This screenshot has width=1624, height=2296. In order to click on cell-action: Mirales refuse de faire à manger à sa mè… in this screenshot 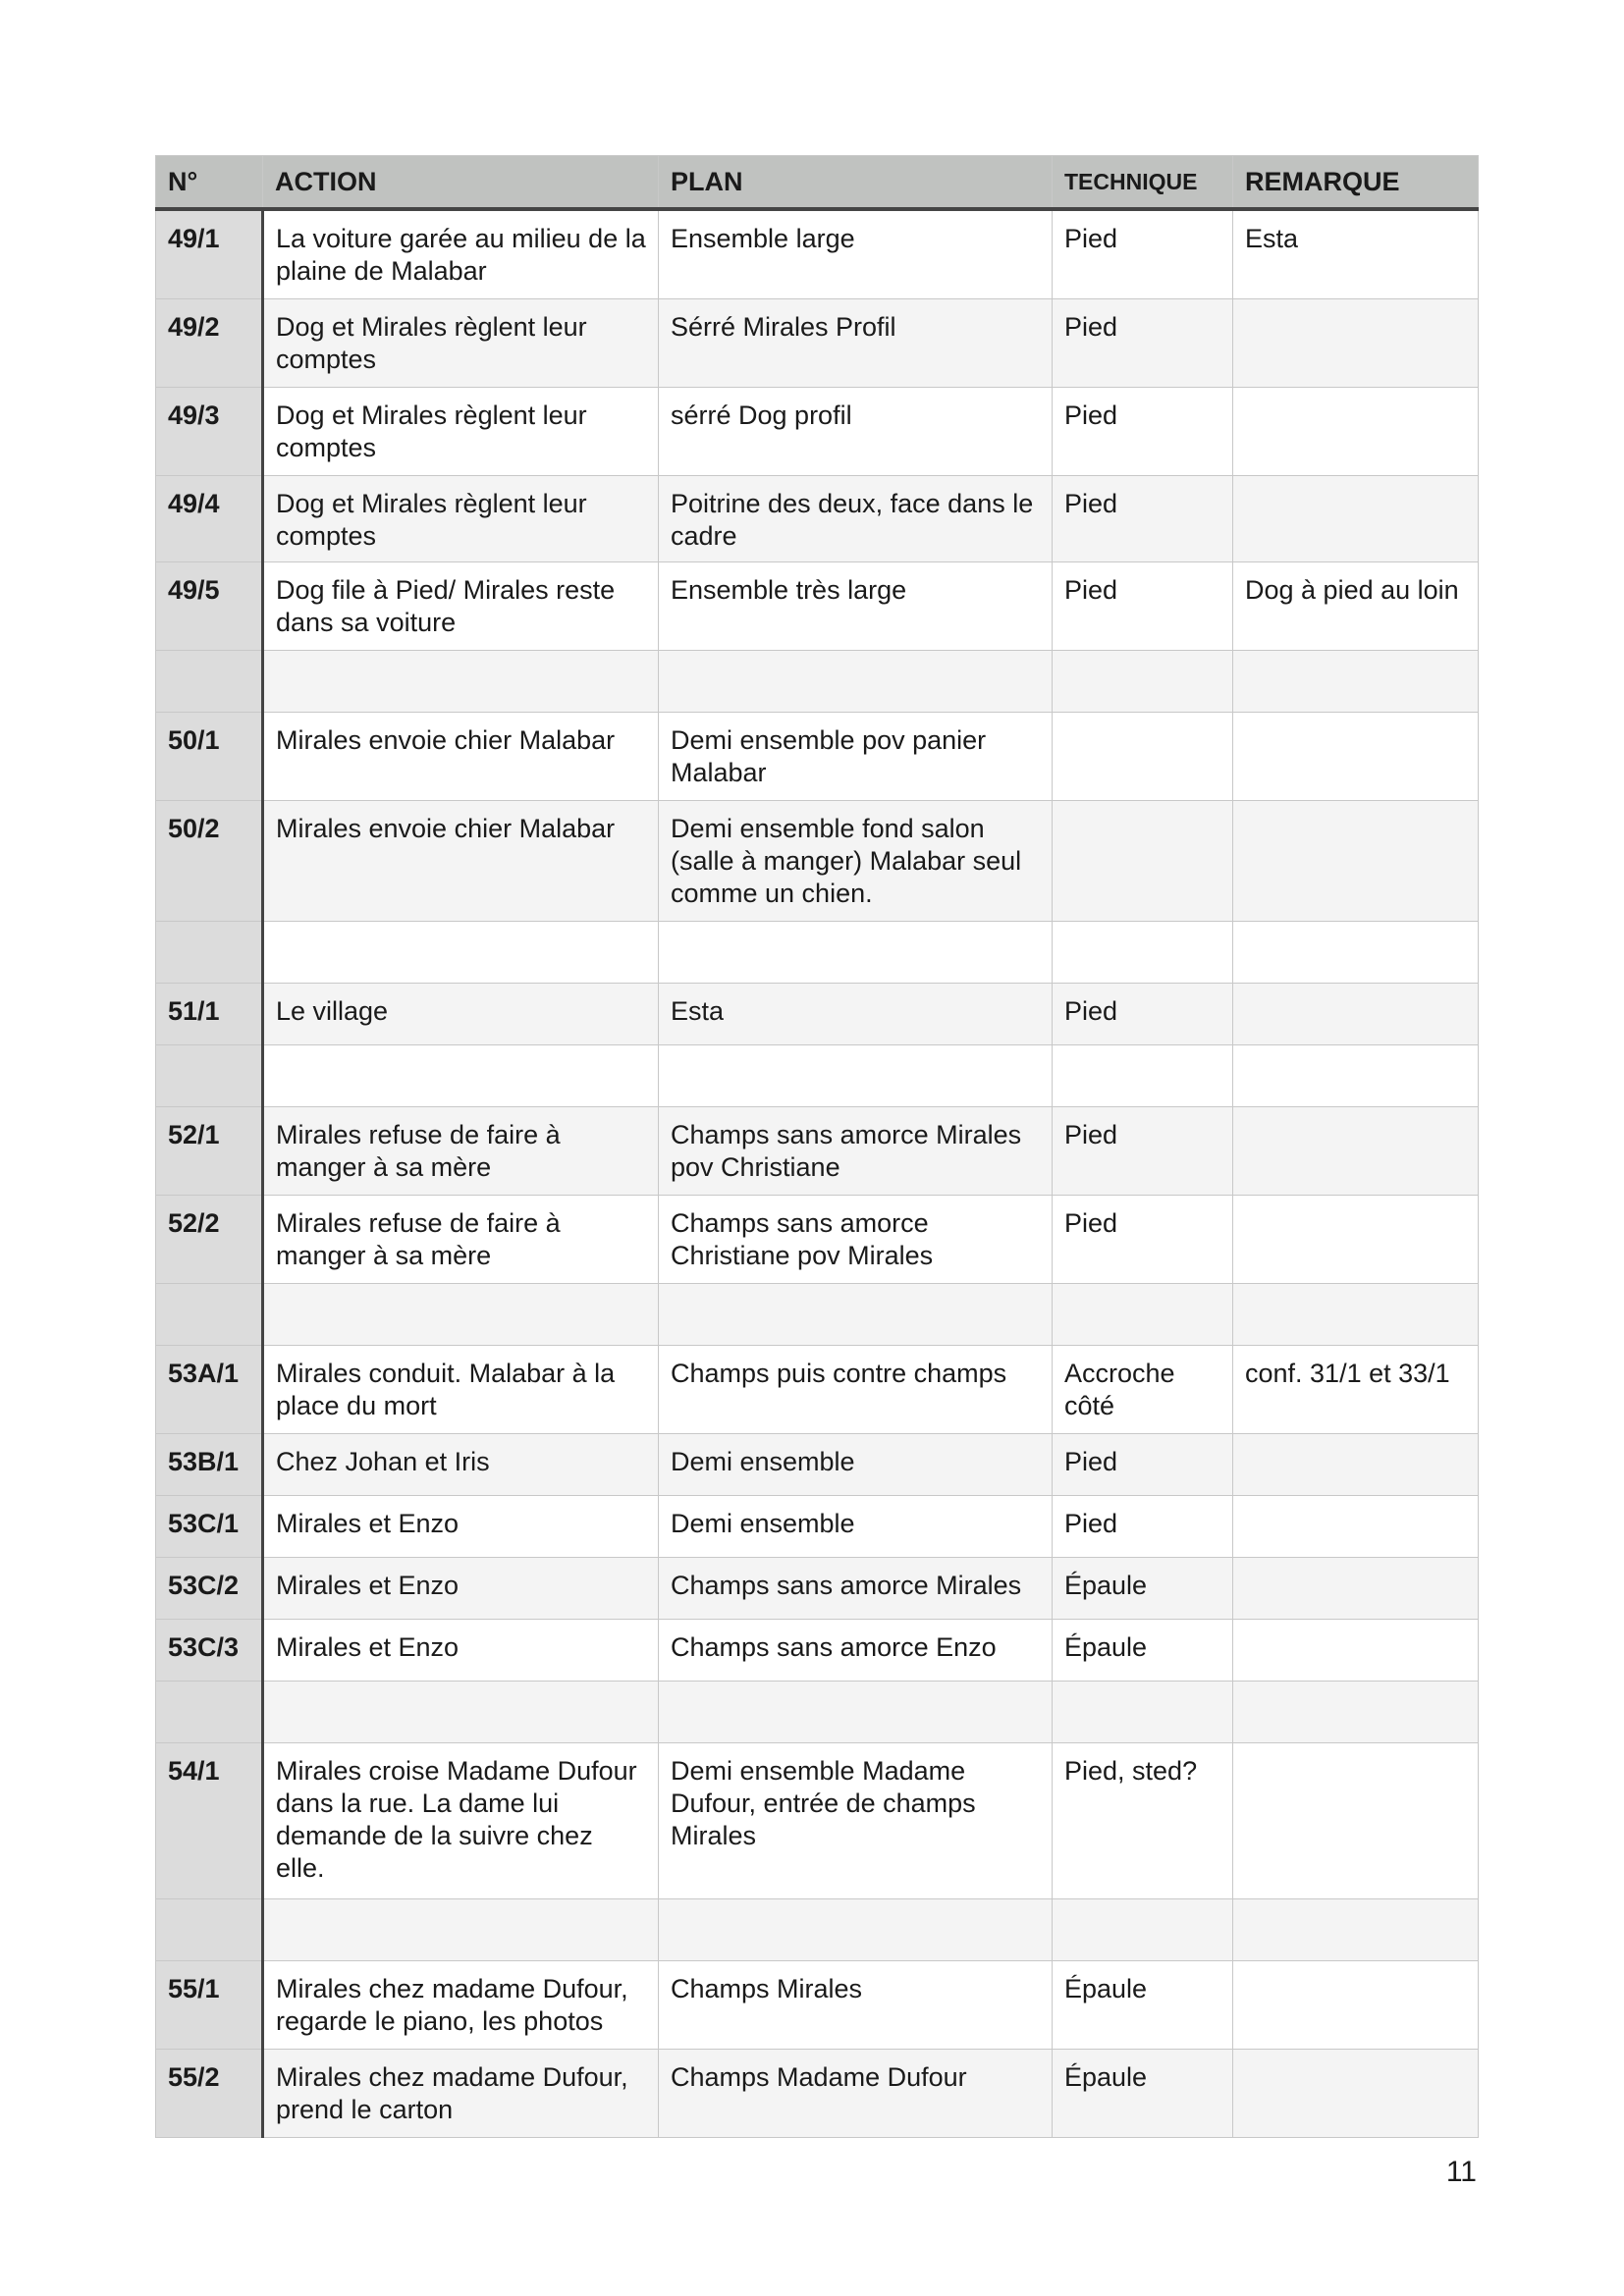, I will do `click(460, 1151)`.